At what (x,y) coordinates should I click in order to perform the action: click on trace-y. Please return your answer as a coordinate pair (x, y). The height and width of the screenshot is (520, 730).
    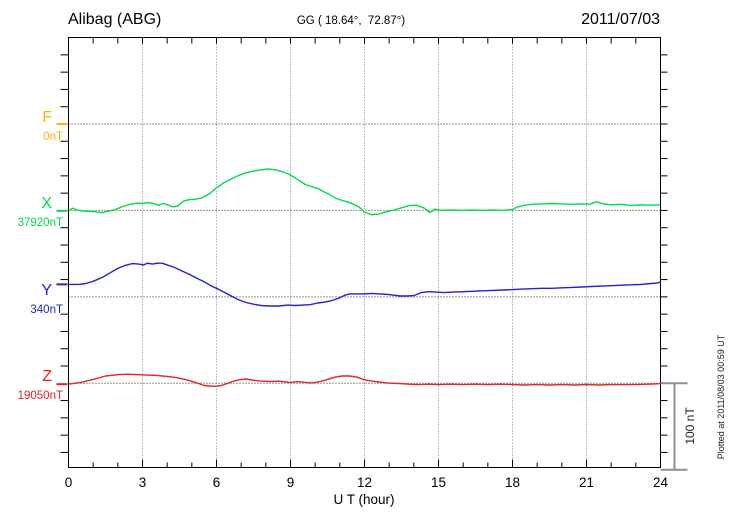
    Looking at the image, I should click on (364, 284).